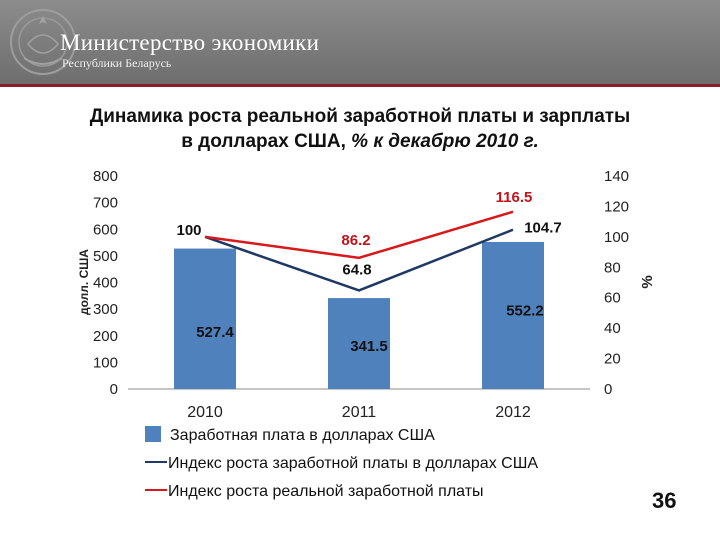  I want to click on y-tick-label: 700, so click(105, 203).